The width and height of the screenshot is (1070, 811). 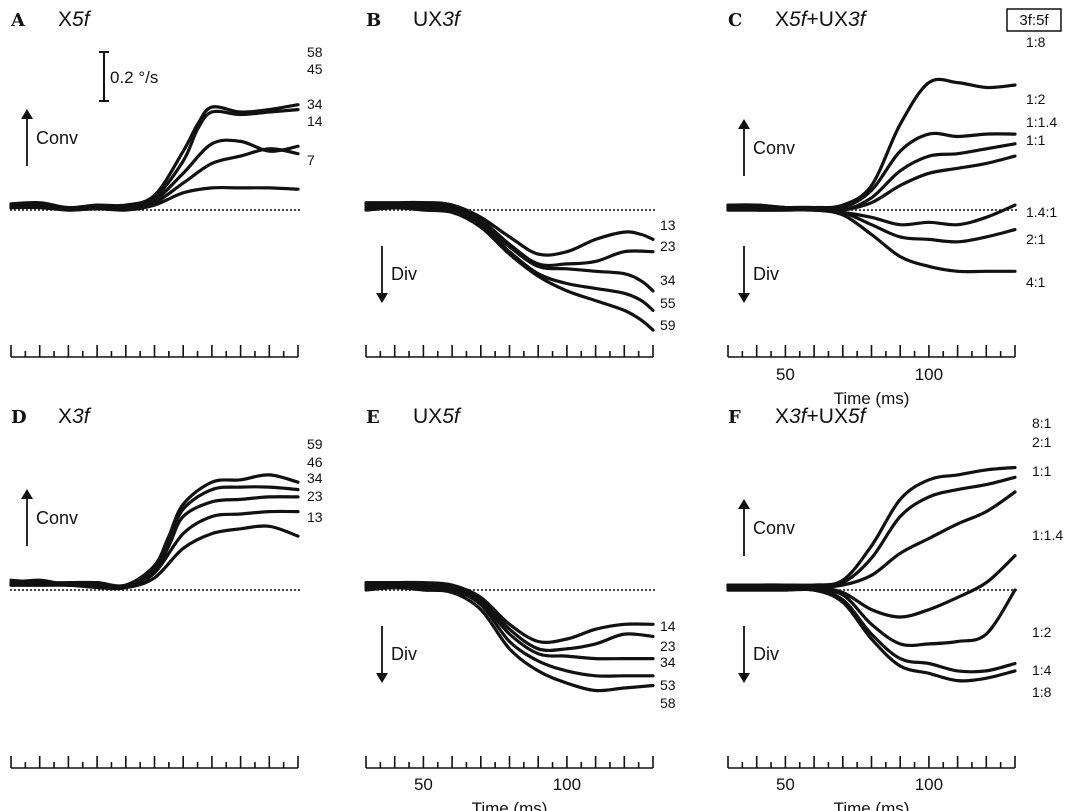 What do you see at coordinates (668, 626) in the screenshot?
I see `series-label: 14` at bounding box center [668, 626].